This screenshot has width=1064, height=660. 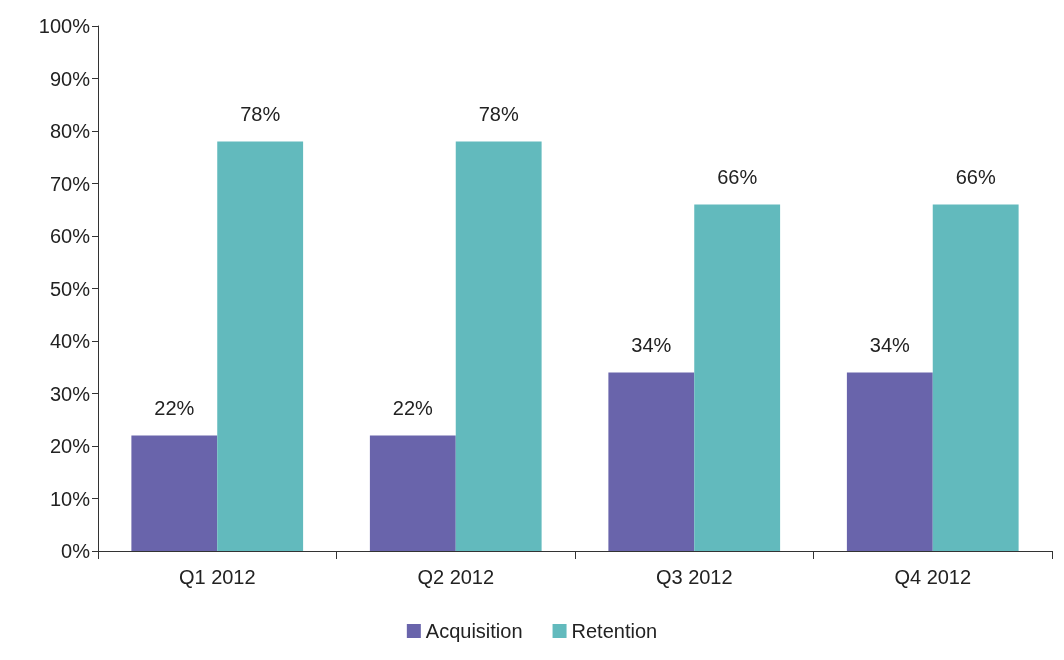 I want to click on x-tick-label: Q2 2012, so click(x=456, y=577).